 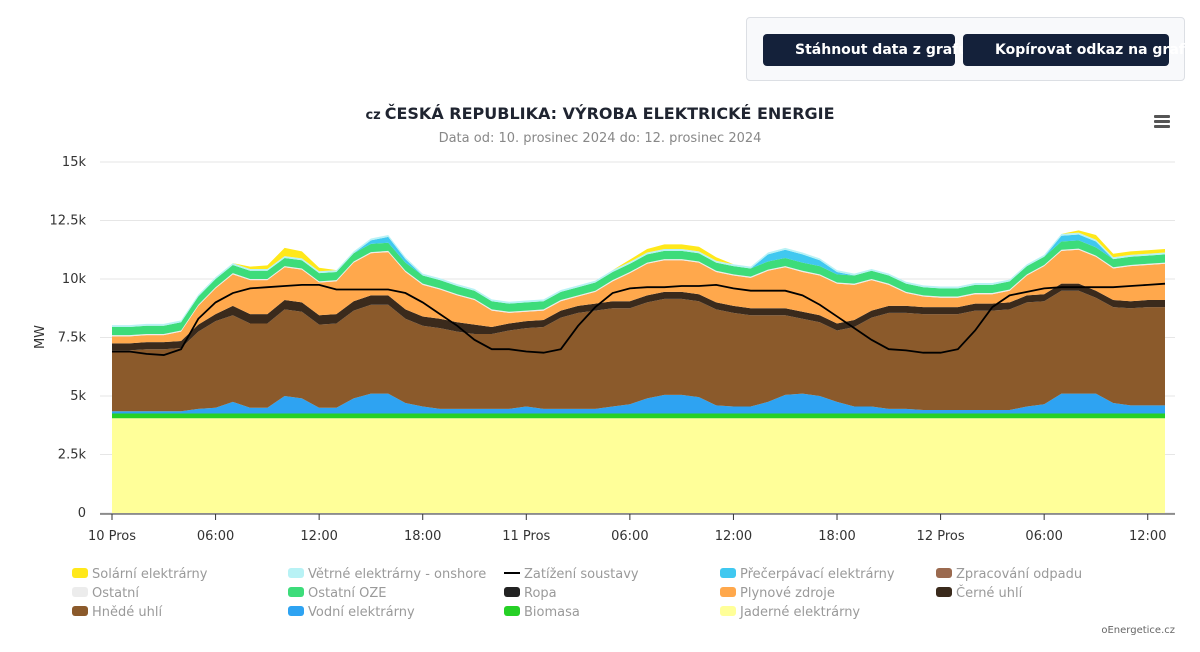 I want to click on country-code: cz, so click(x=373, y=115).